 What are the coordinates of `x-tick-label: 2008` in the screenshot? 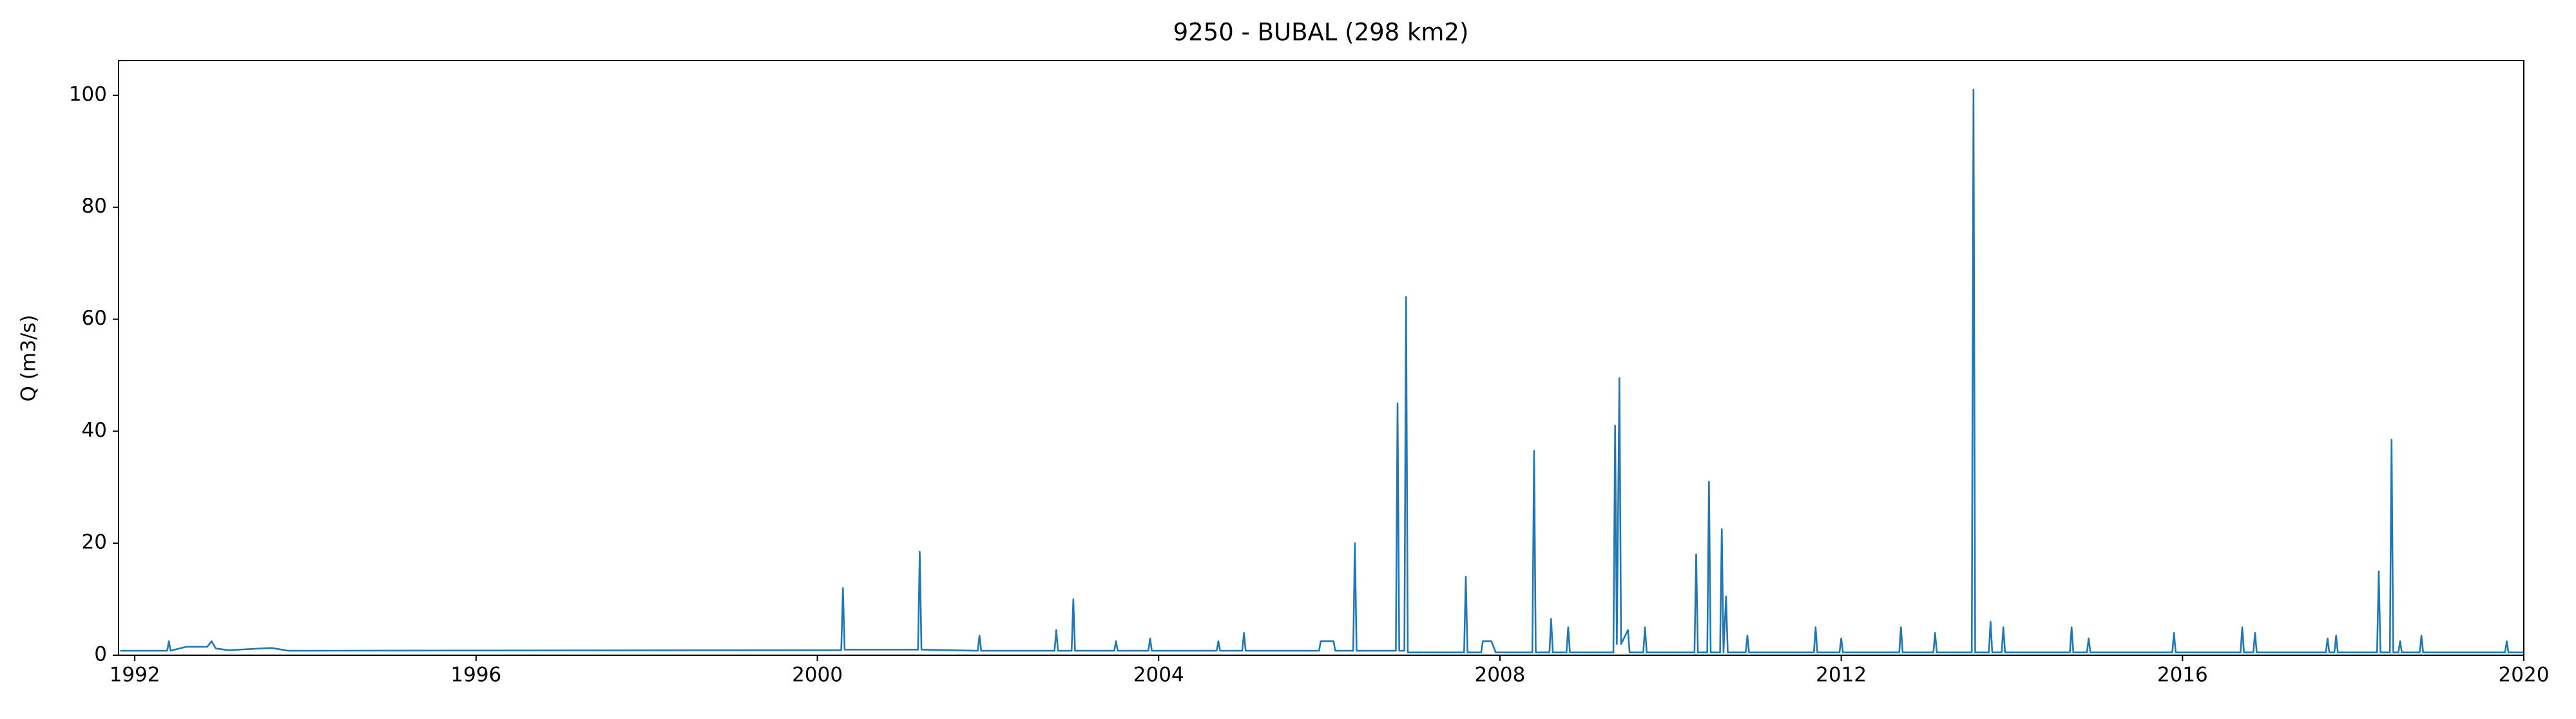 It's located at (1500, 675).